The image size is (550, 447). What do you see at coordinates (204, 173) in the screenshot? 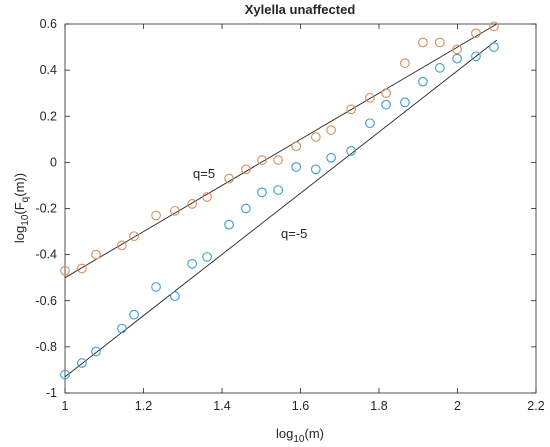
I see `annotation: q=5` at bounding box center [204, 173].